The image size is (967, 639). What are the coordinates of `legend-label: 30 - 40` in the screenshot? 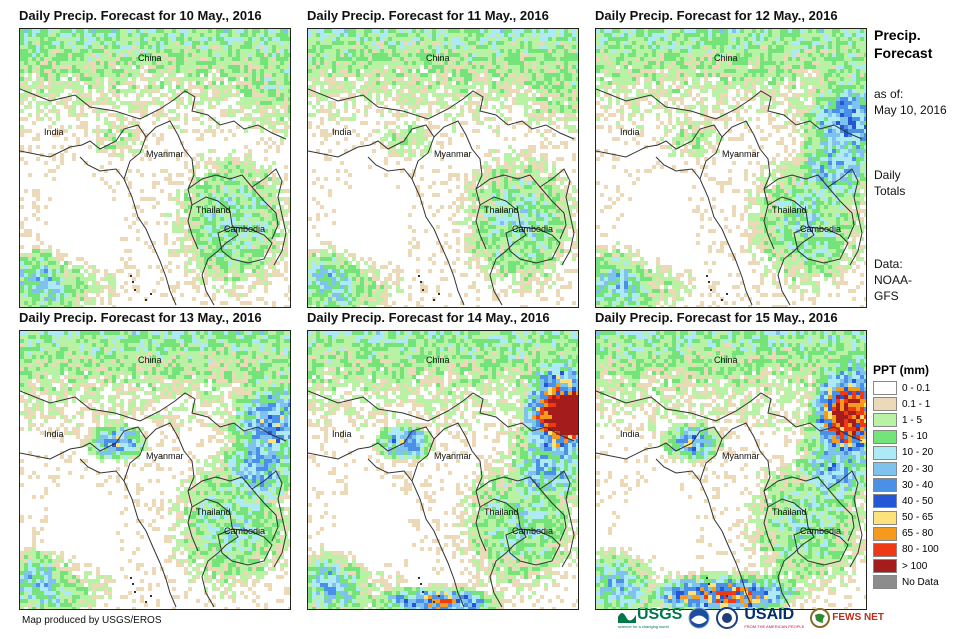 It's located at (918, 485).